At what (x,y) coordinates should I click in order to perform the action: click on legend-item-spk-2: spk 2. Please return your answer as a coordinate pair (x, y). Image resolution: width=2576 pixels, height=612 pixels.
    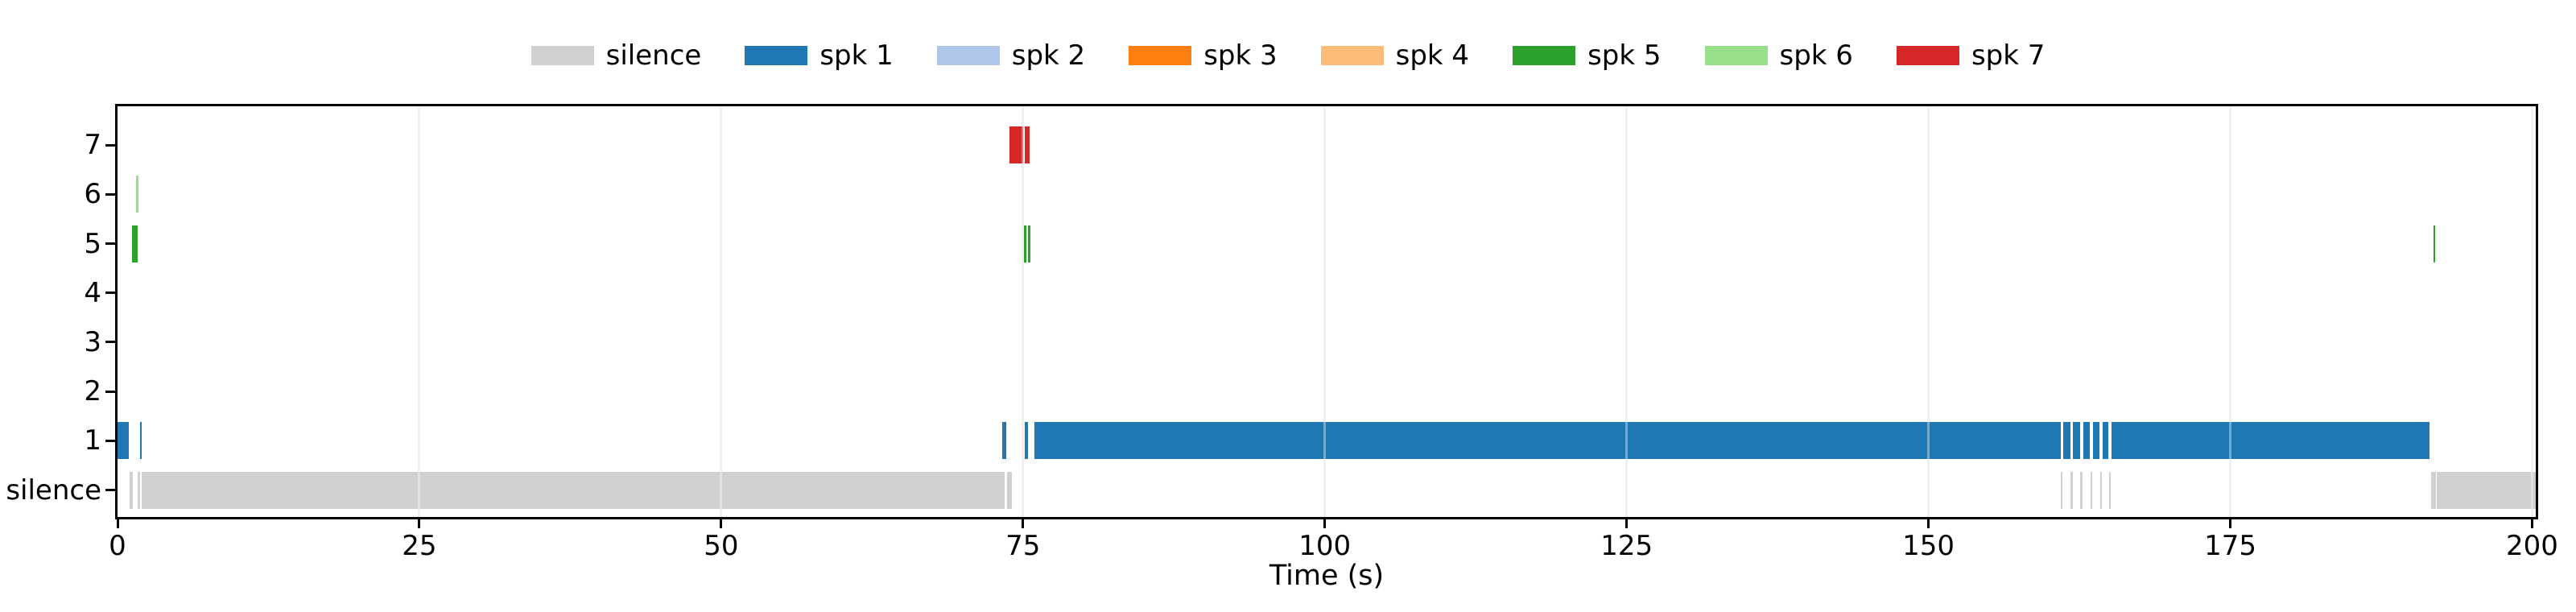
    Looking at the image, I should click on (1011, 55).